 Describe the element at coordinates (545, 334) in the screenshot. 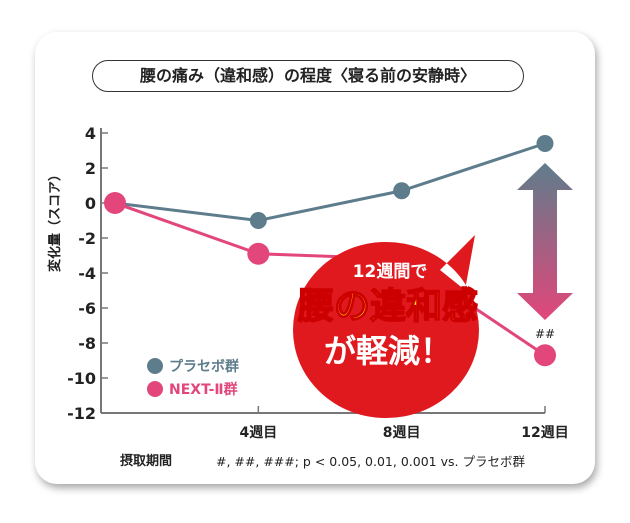

I see `significance-mark: ##` at that location.